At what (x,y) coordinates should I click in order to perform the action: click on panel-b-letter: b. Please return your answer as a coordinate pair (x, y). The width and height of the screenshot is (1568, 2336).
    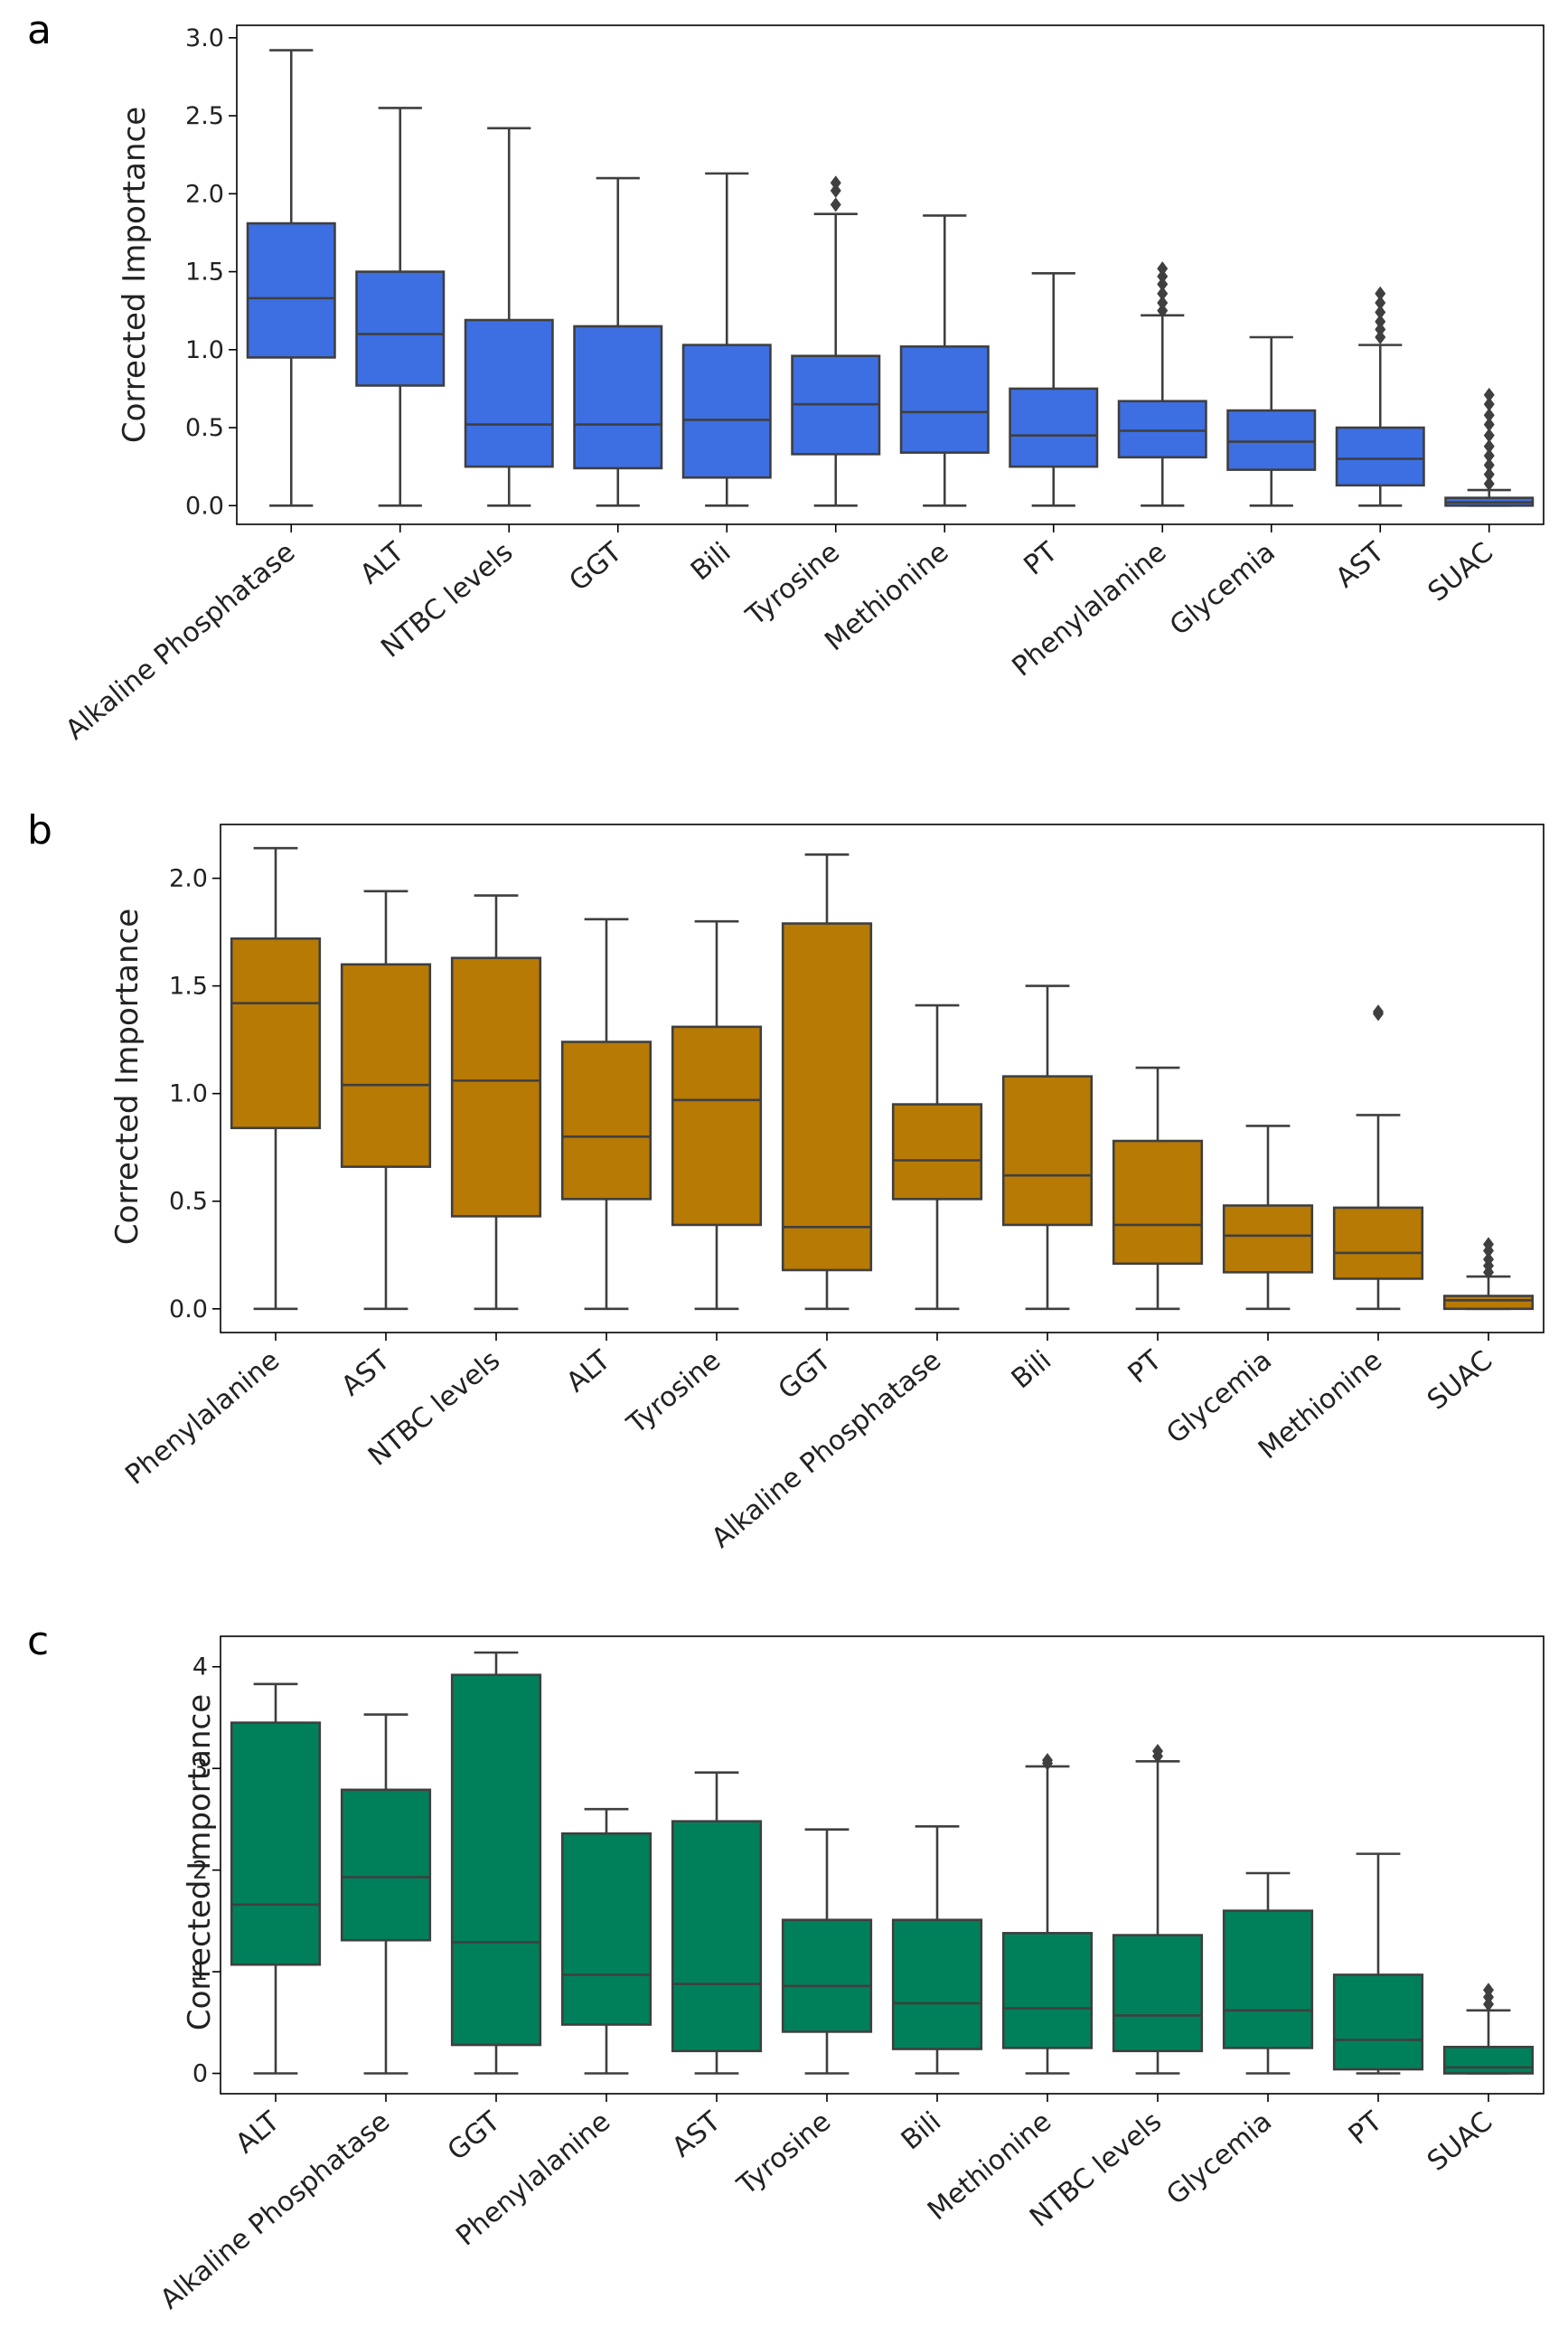
    Looking at the image, I should click on (39, 830).